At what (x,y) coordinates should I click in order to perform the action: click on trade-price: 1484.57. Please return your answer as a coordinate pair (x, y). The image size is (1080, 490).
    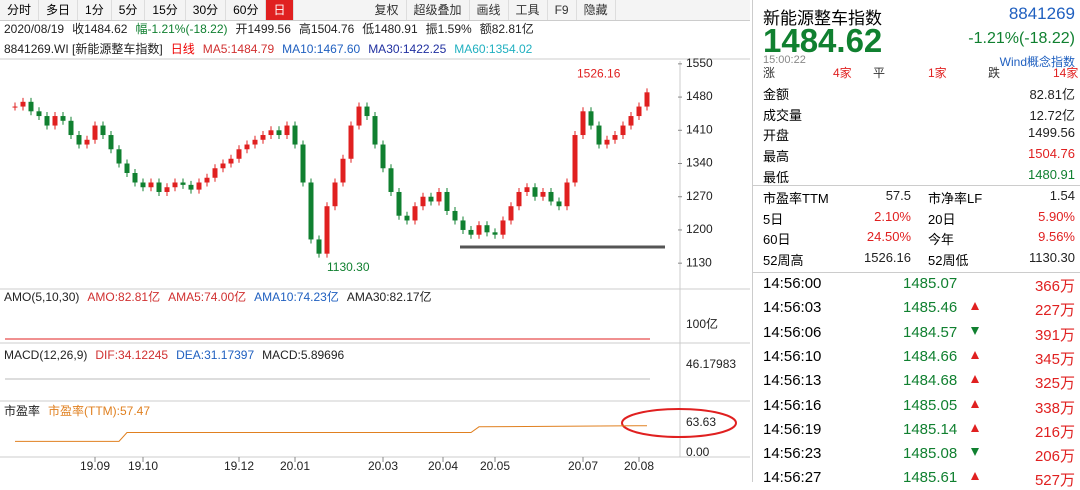
    Looking at the image, I should click on (930, 332).